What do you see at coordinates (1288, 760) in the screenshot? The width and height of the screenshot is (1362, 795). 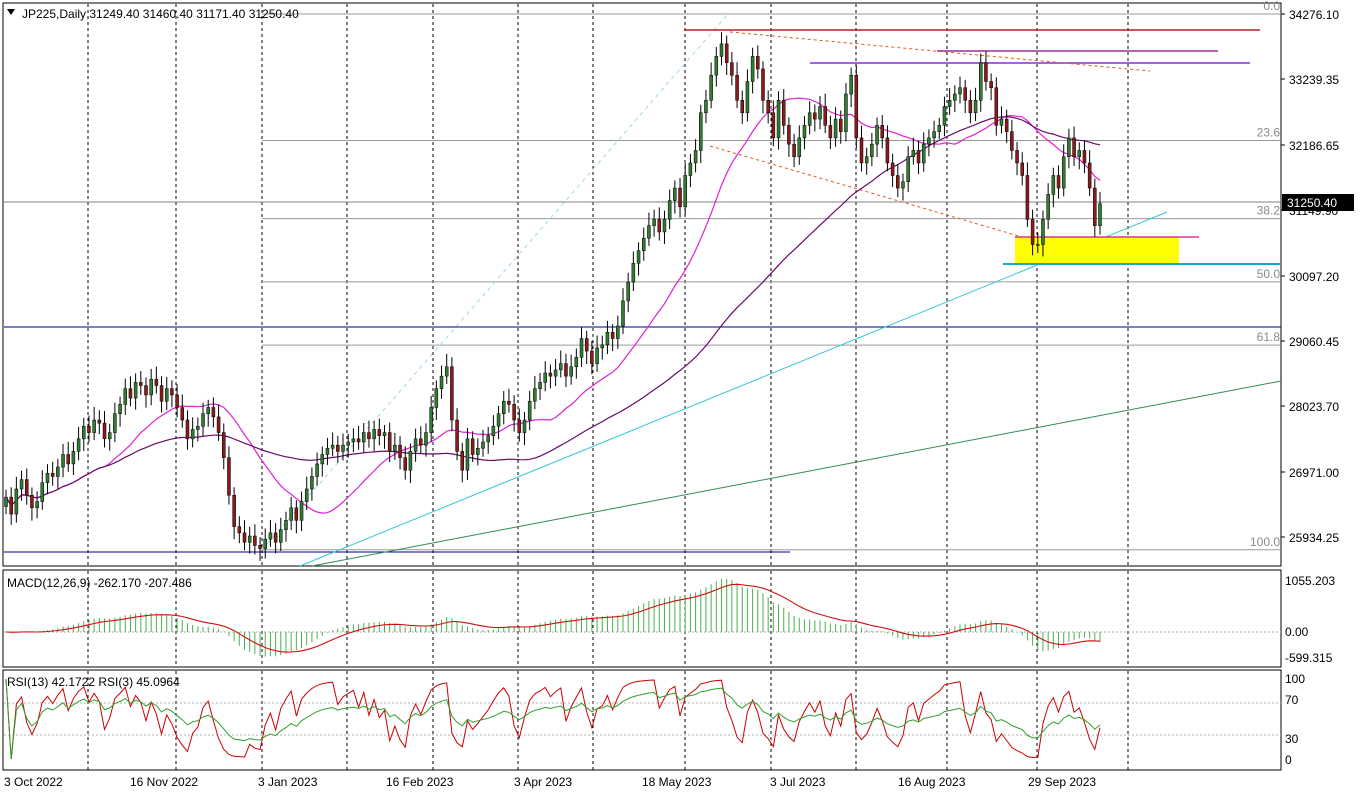 I see `rsi-tick-0: 0` at bounding box center [1288, 760].